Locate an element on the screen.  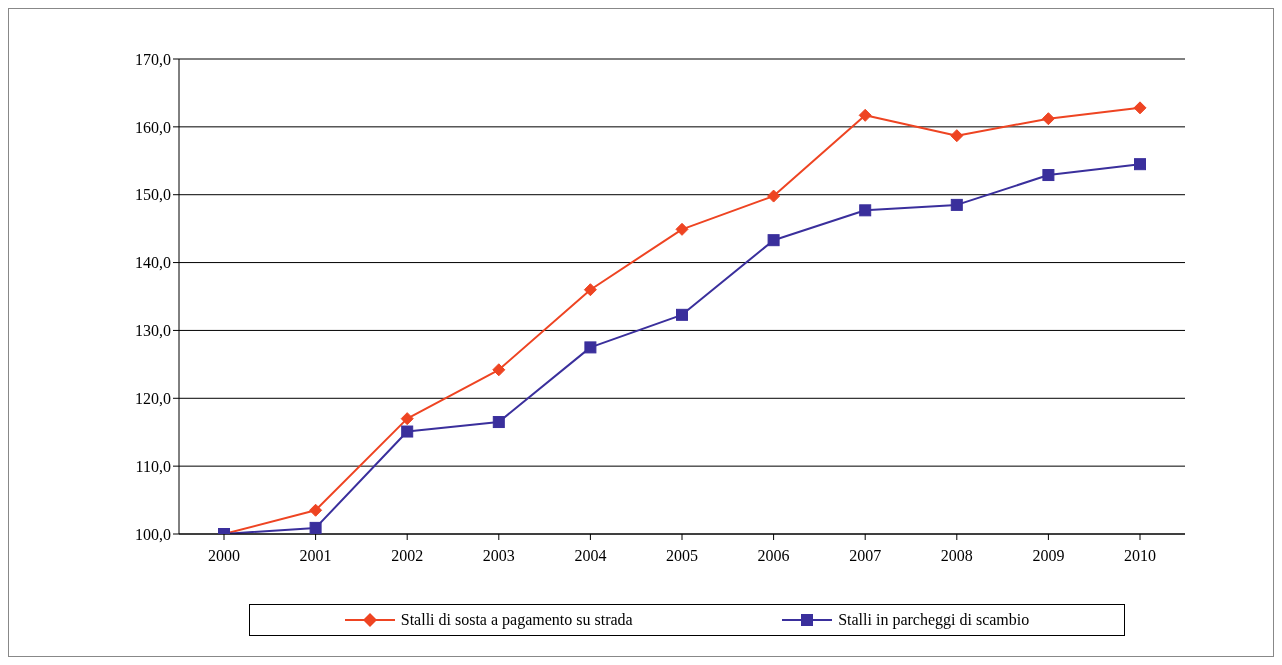
x-tick-label: 2007 is located at coordinates (865, 556).